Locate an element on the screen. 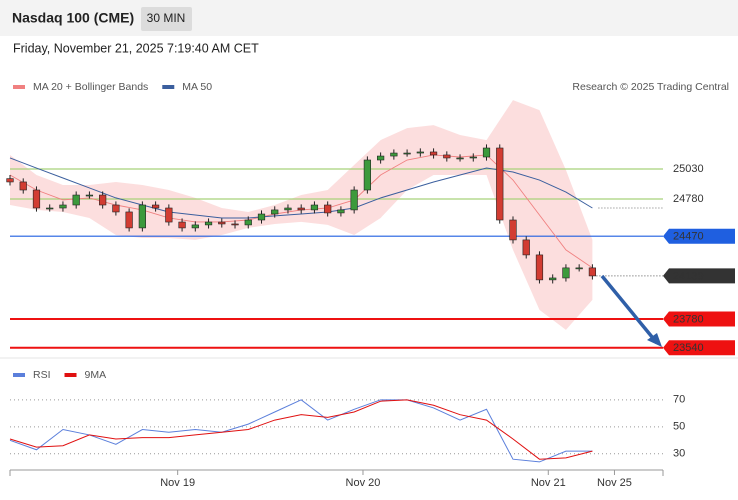 This screenshot has height=500, width=738. moving-average is located at coordinates (301, 188).